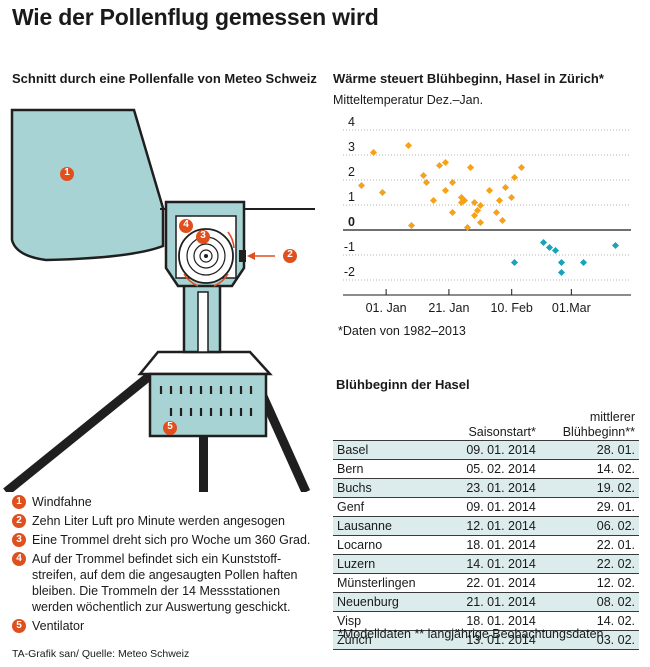 The height and width of the screenshot is (667, 650). Describe the element at coordinates (491, 488) in the screenshot. I see `cell-season-start: 23. 01. 2014` at that location.